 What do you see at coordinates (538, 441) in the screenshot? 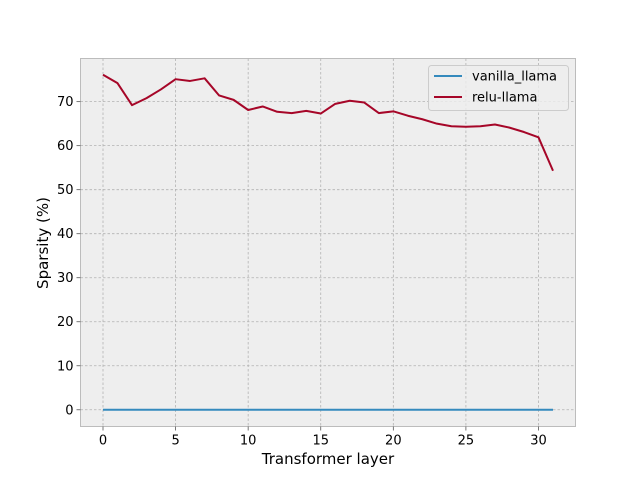
I see `x-tick-label: 30` at bounding box center [538, 441].